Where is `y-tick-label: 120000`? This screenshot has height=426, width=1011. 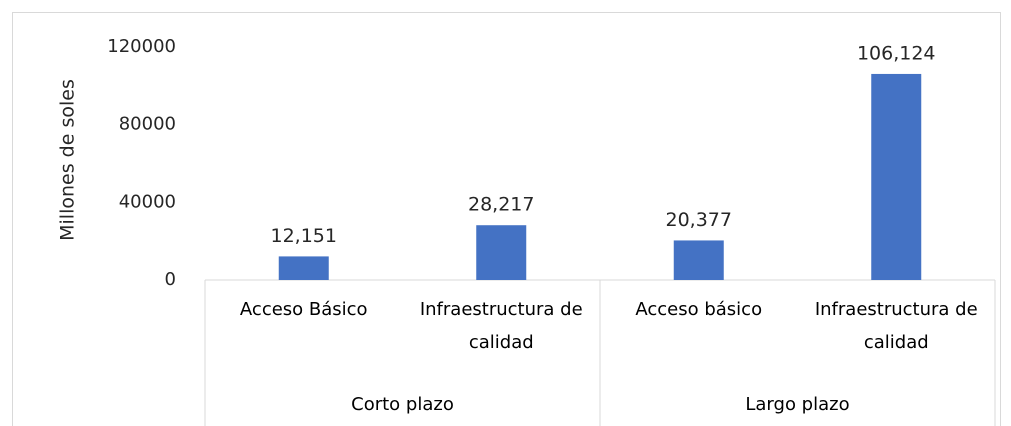 y-tick-label: 120000 is located at coordinates (141, 46).